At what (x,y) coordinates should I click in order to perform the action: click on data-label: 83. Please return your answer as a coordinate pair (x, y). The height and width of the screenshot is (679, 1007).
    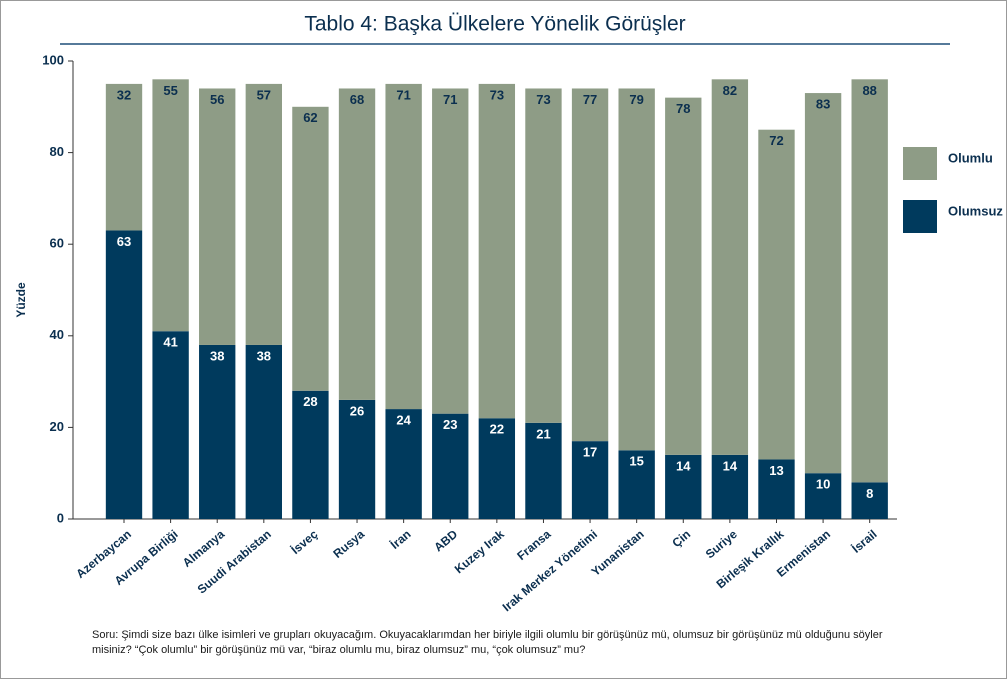
    Looking at the image, I should click on (823, 103).